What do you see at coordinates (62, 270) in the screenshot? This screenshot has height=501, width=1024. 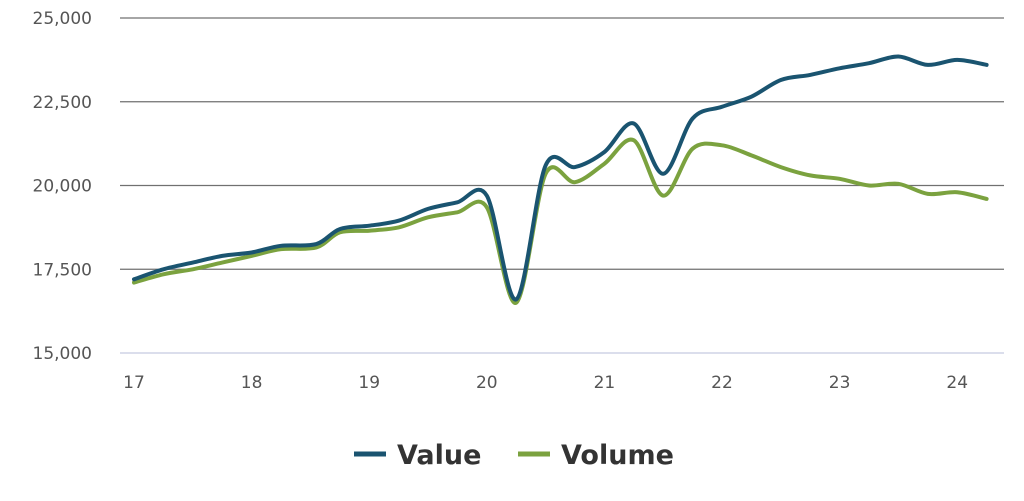 I see `y-tick-label: 17,500` at bounding box center [62, 270].